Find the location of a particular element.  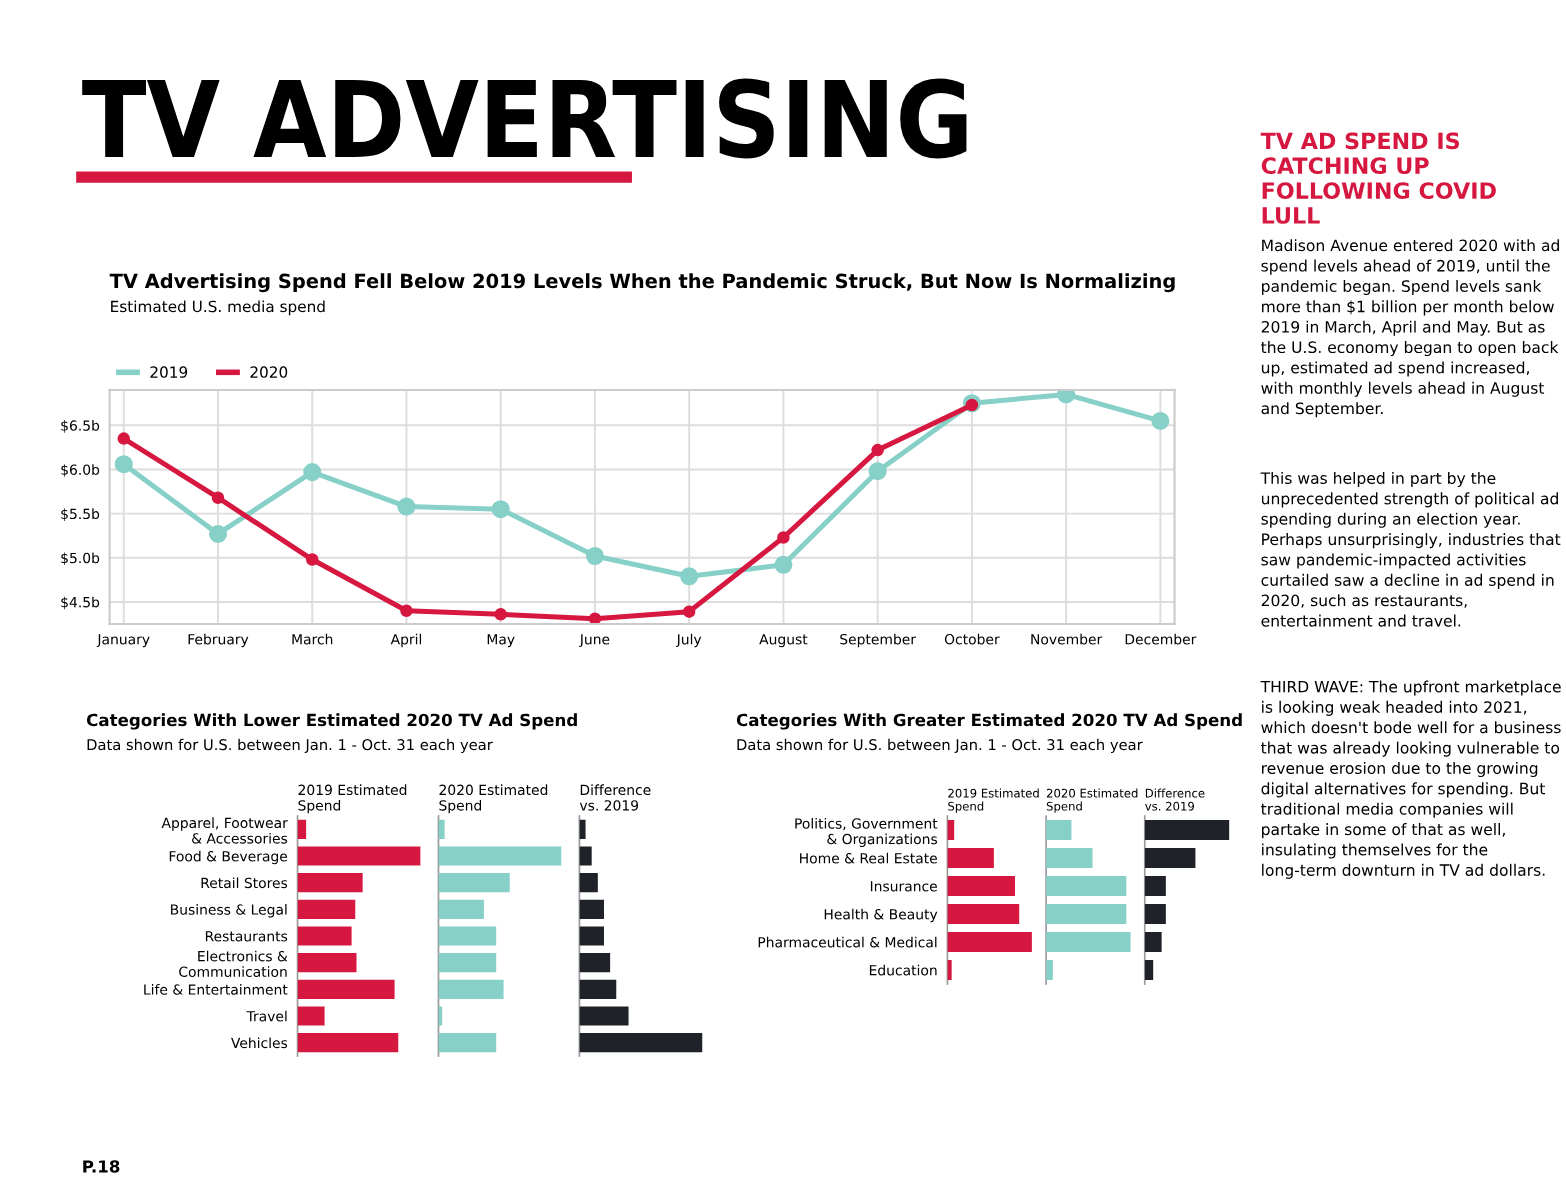

text: P.18 is located at coordinates (101, 1166).